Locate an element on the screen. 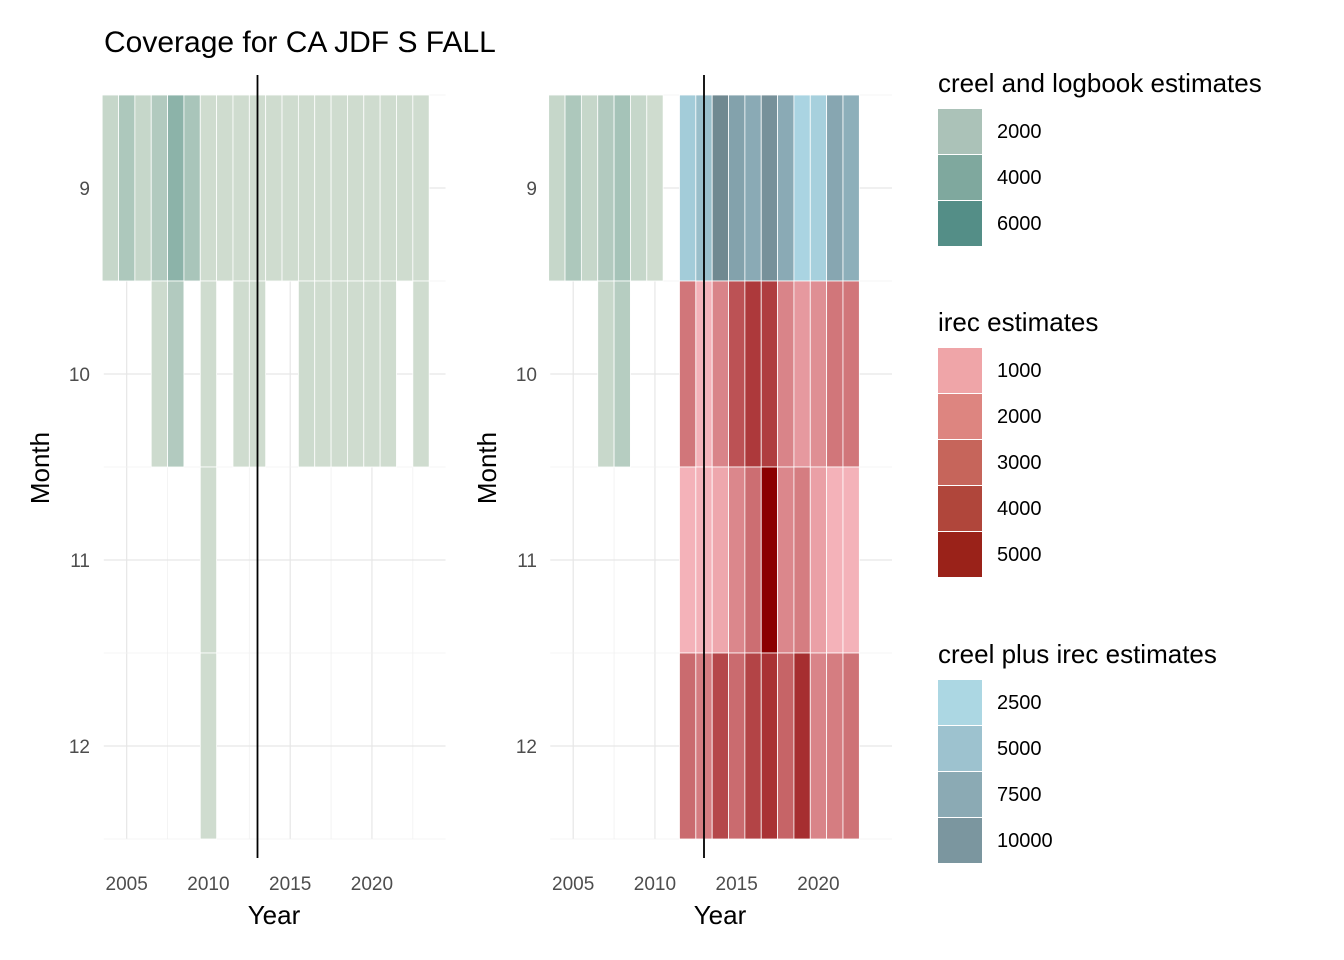 This screenshot has width=1344, height=960. legend-label: 2500 is located at coordinates (1019, 702).